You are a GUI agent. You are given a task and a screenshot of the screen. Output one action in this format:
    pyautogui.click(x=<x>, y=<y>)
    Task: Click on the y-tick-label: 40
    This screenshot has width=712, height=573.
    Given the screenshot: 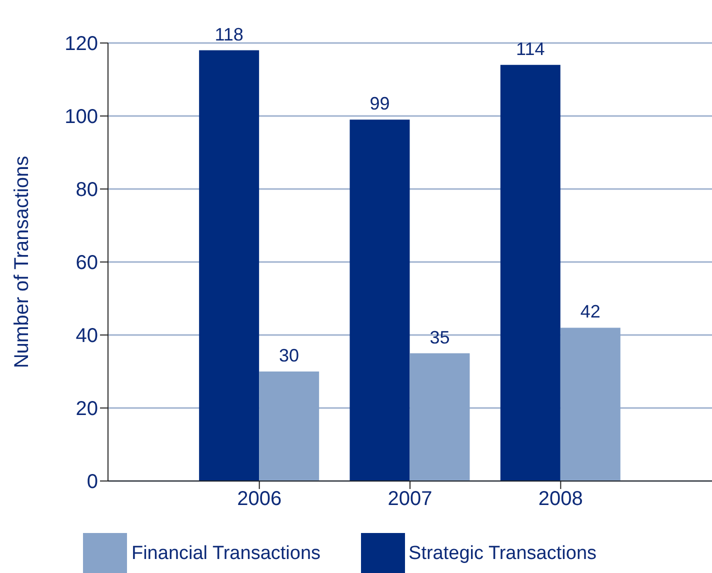 What is the action you would take?
    pyautogui.click(x=87, y=336)
    